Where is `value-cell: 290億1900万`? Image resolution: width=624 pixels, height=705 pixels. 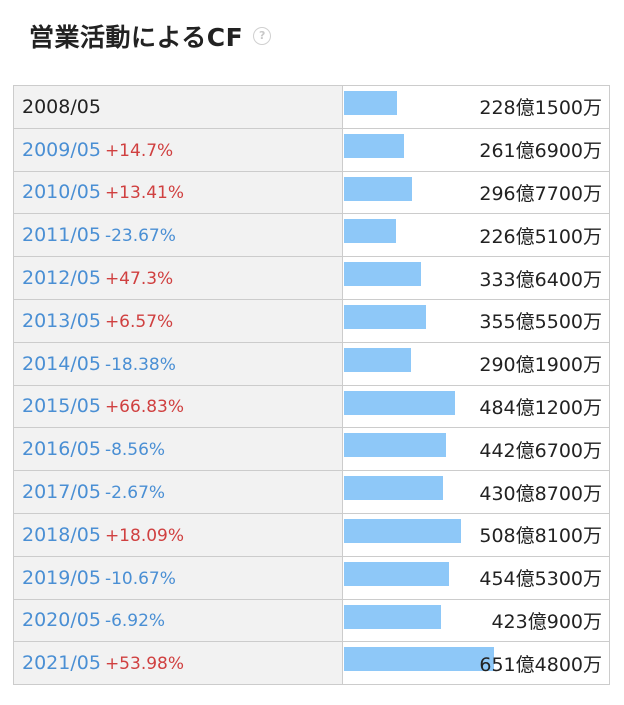 value-cell: 290億1900万 is located at coordinates (476, 363).